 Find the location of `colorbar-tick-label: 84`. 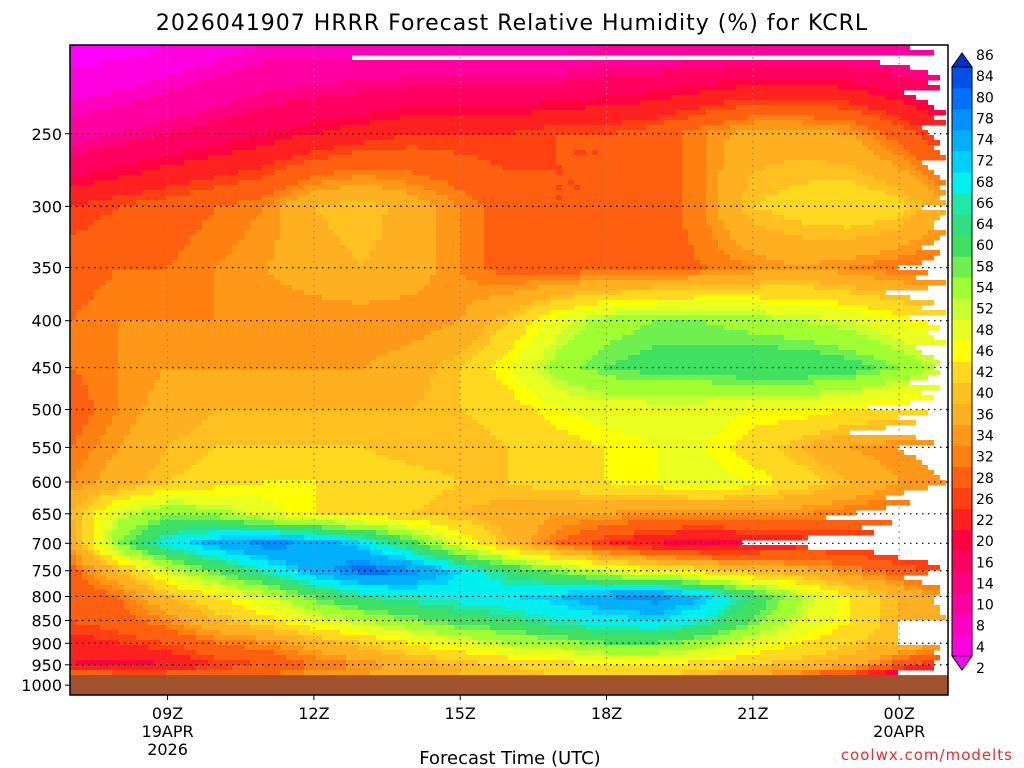

colorbar-tick-label: 84 is located at coordinates (985, 77).